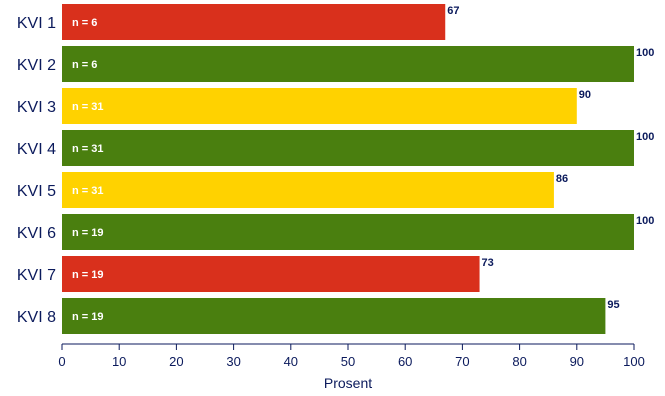 The width and height of the screenshot is (665, 396). I want to click on value-label: 73, so click(488, 263).